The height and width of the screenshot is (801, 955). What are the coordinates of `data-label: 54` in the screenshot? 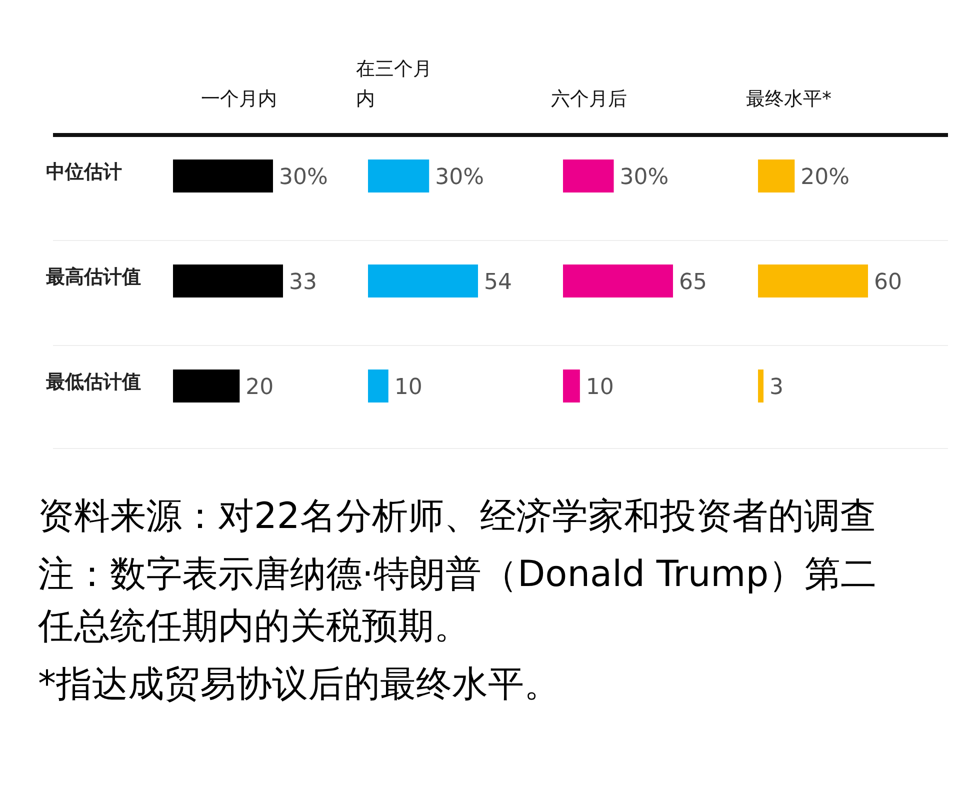 It's located at (498, 282).